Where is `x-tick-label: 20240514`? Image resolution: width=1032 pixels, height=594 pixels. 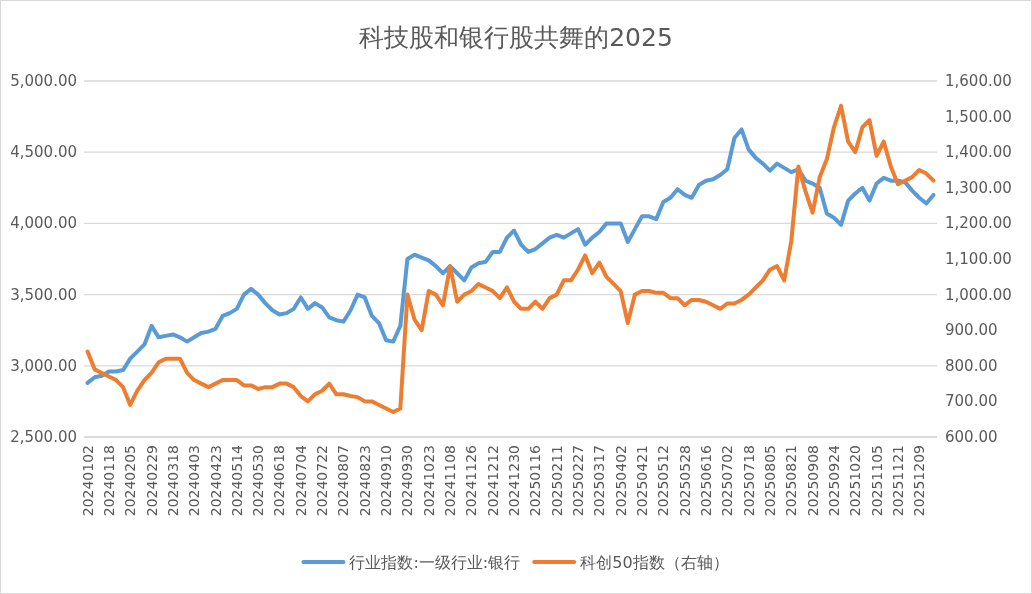
x-tick-label: 20240514 is located at coordinates (236, 480).